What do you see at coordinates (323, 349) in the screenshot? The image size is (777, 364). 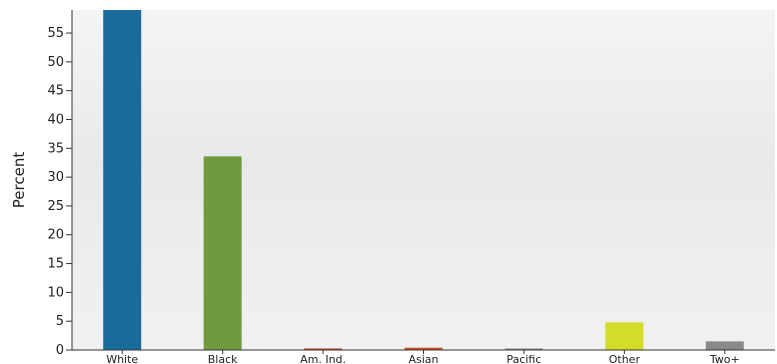 I see `bar-am-ind` at bounding box center [323, 349].